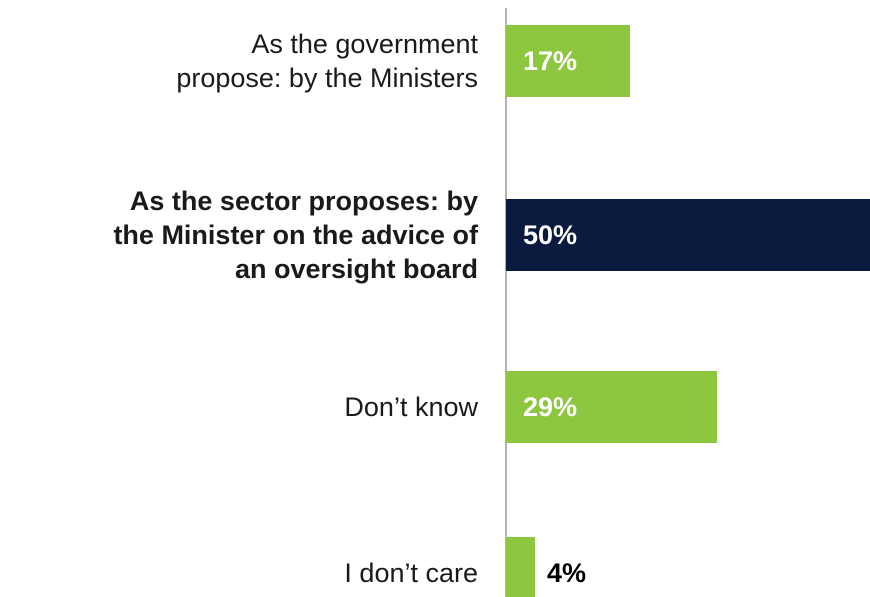  What do you see at coordinates (566, 573) in the screenshot?
I see `value-label-4: 4%` at bounding box center [566, 573].